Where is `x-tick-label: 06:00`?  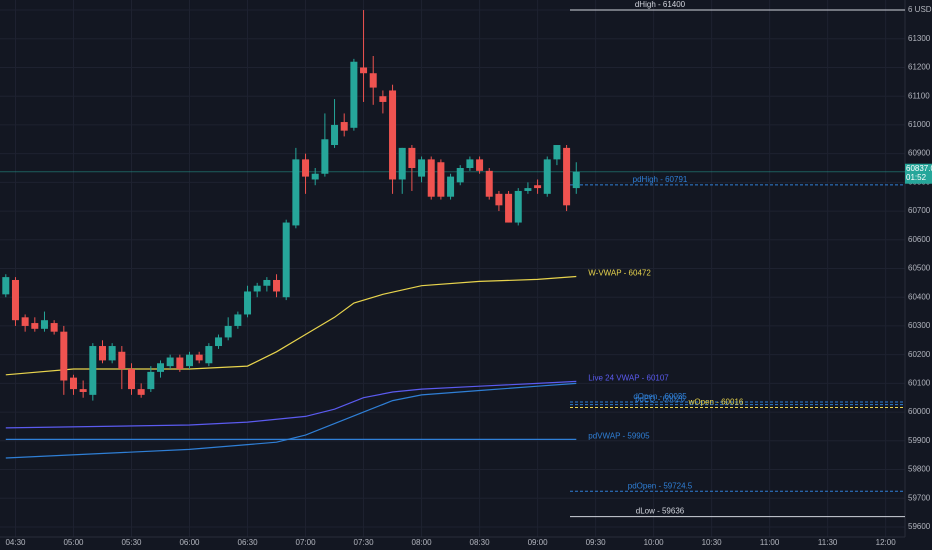 x-tick-label: 06:00 is located at coordinates (189, 542).